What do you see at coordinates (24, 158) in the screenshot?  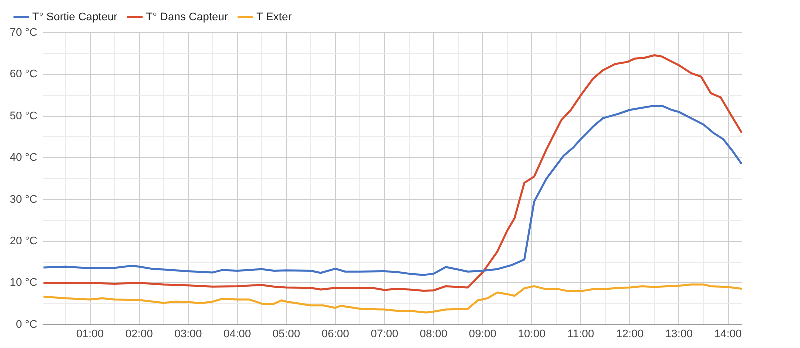 I see `y-tick-label: 40 °C` at bounding box center [24, 158].